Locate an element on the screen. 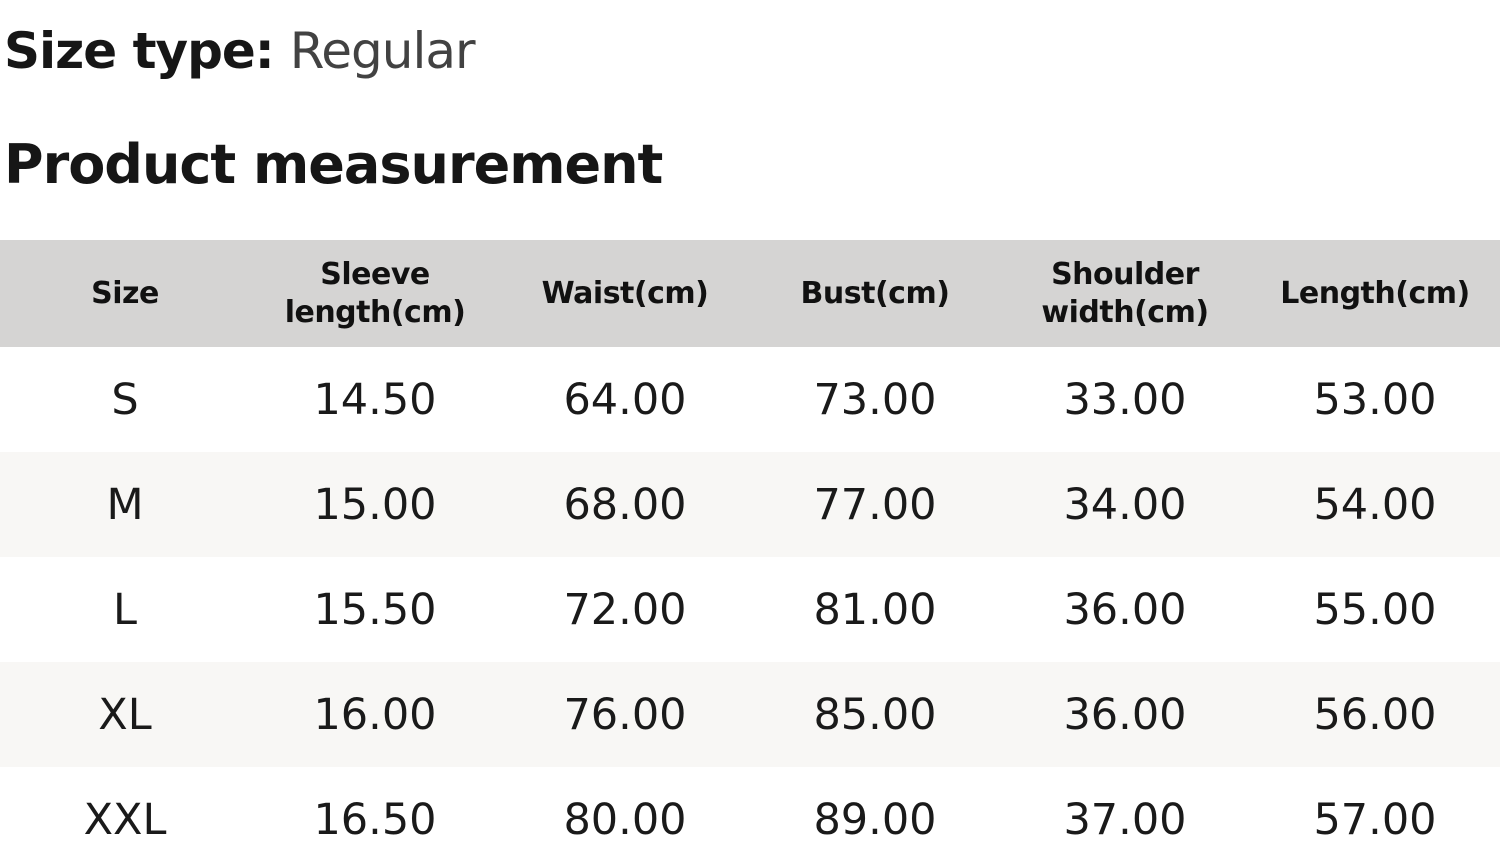  value-cell: 89.00 is located at coordinates (875, 819).